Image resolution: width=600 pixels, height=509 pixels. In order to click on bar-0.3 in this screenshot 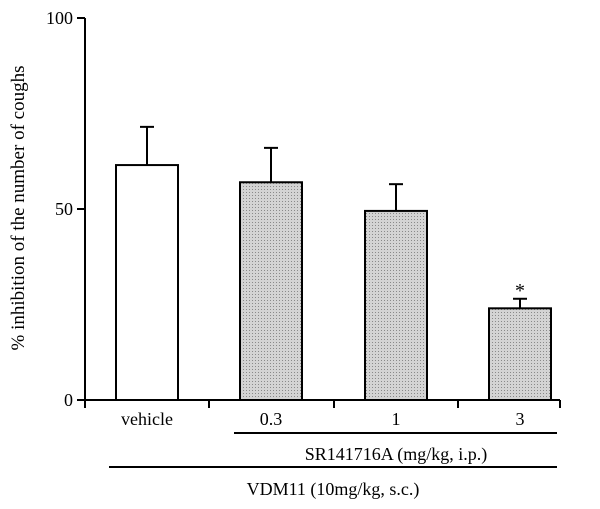, I will do `click(271, 291)`.